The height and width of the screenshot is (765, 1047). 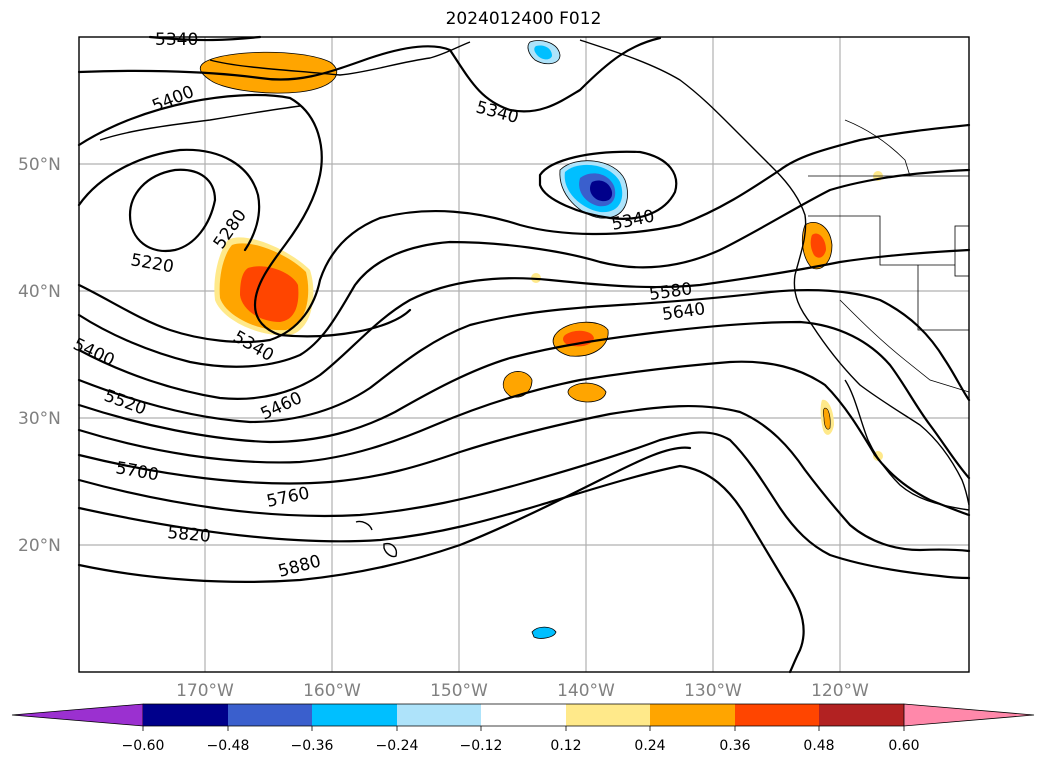 I want to click on map-title: 2024012400 F012, so click(x=523, y=19).